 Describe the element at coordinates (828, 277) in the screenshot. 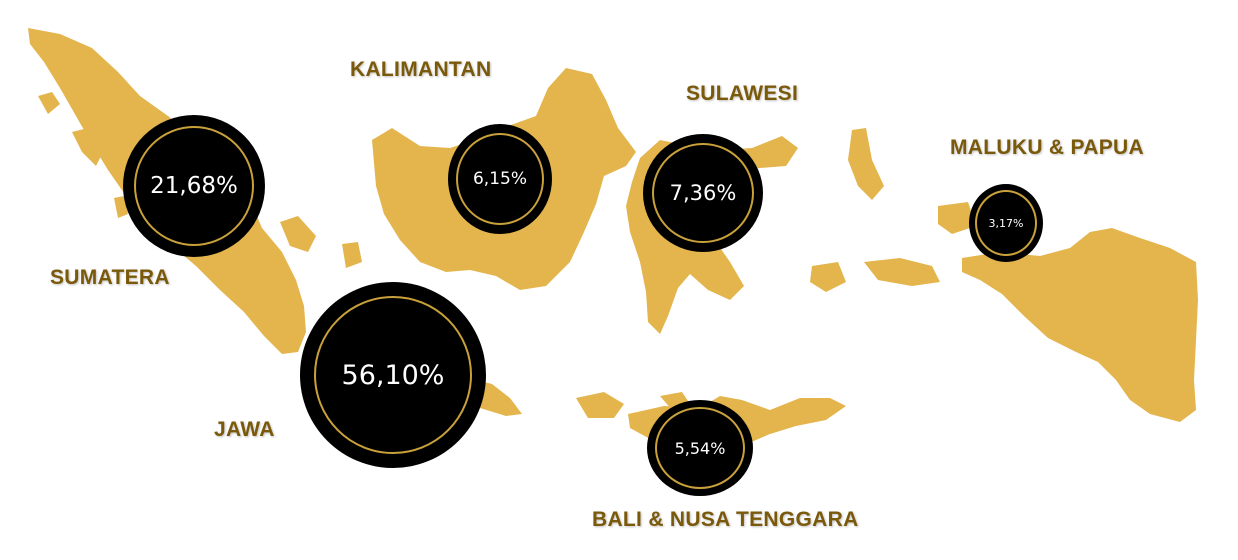

I see `island-buru` at that location.